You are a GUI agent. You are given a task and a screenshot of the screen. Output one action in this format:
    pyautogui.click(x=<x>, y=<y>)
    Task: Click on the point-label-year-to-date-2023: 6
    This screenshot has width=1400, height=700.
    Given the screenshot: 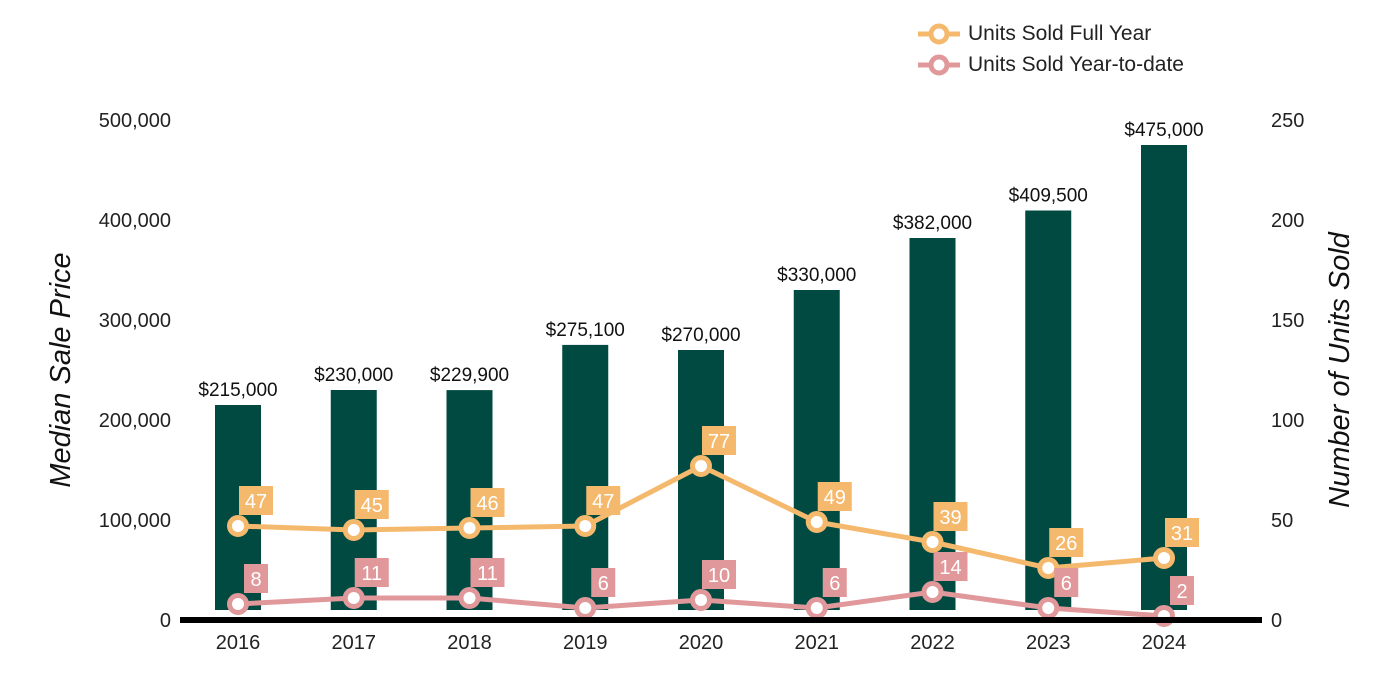 What is the action you would take?
    pyautogui.click(x=1066, y=584)
    